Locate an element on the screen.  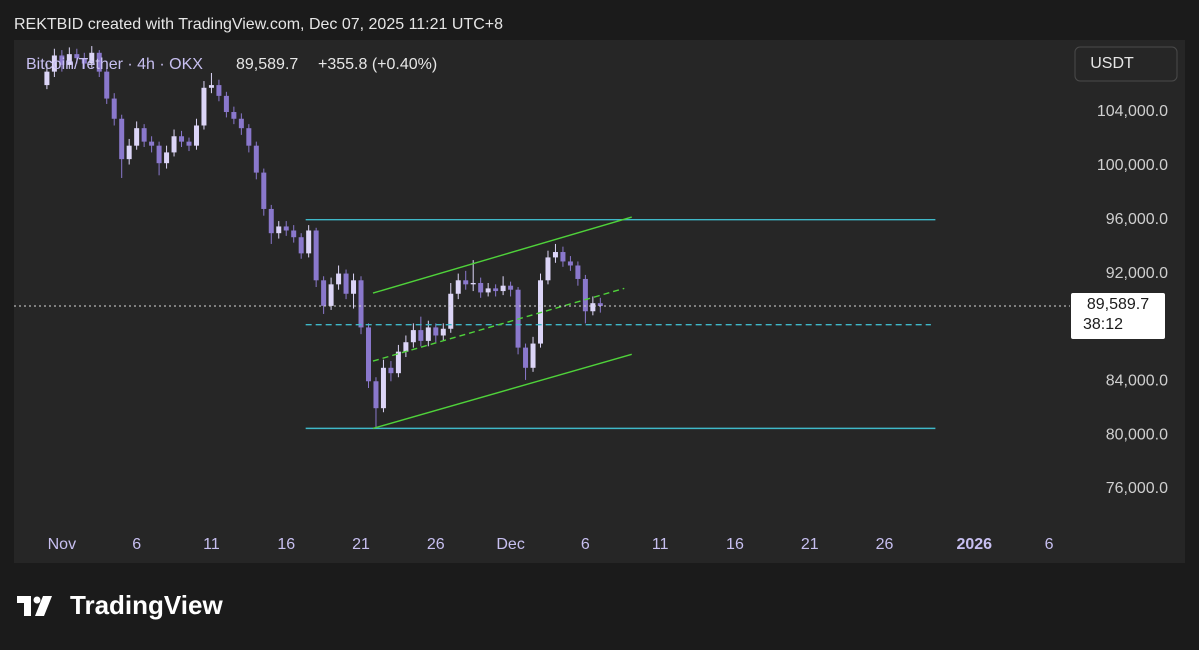
symbol: Bitcoin/Tether · 4h · OKX is located at coordinates (114, 64).